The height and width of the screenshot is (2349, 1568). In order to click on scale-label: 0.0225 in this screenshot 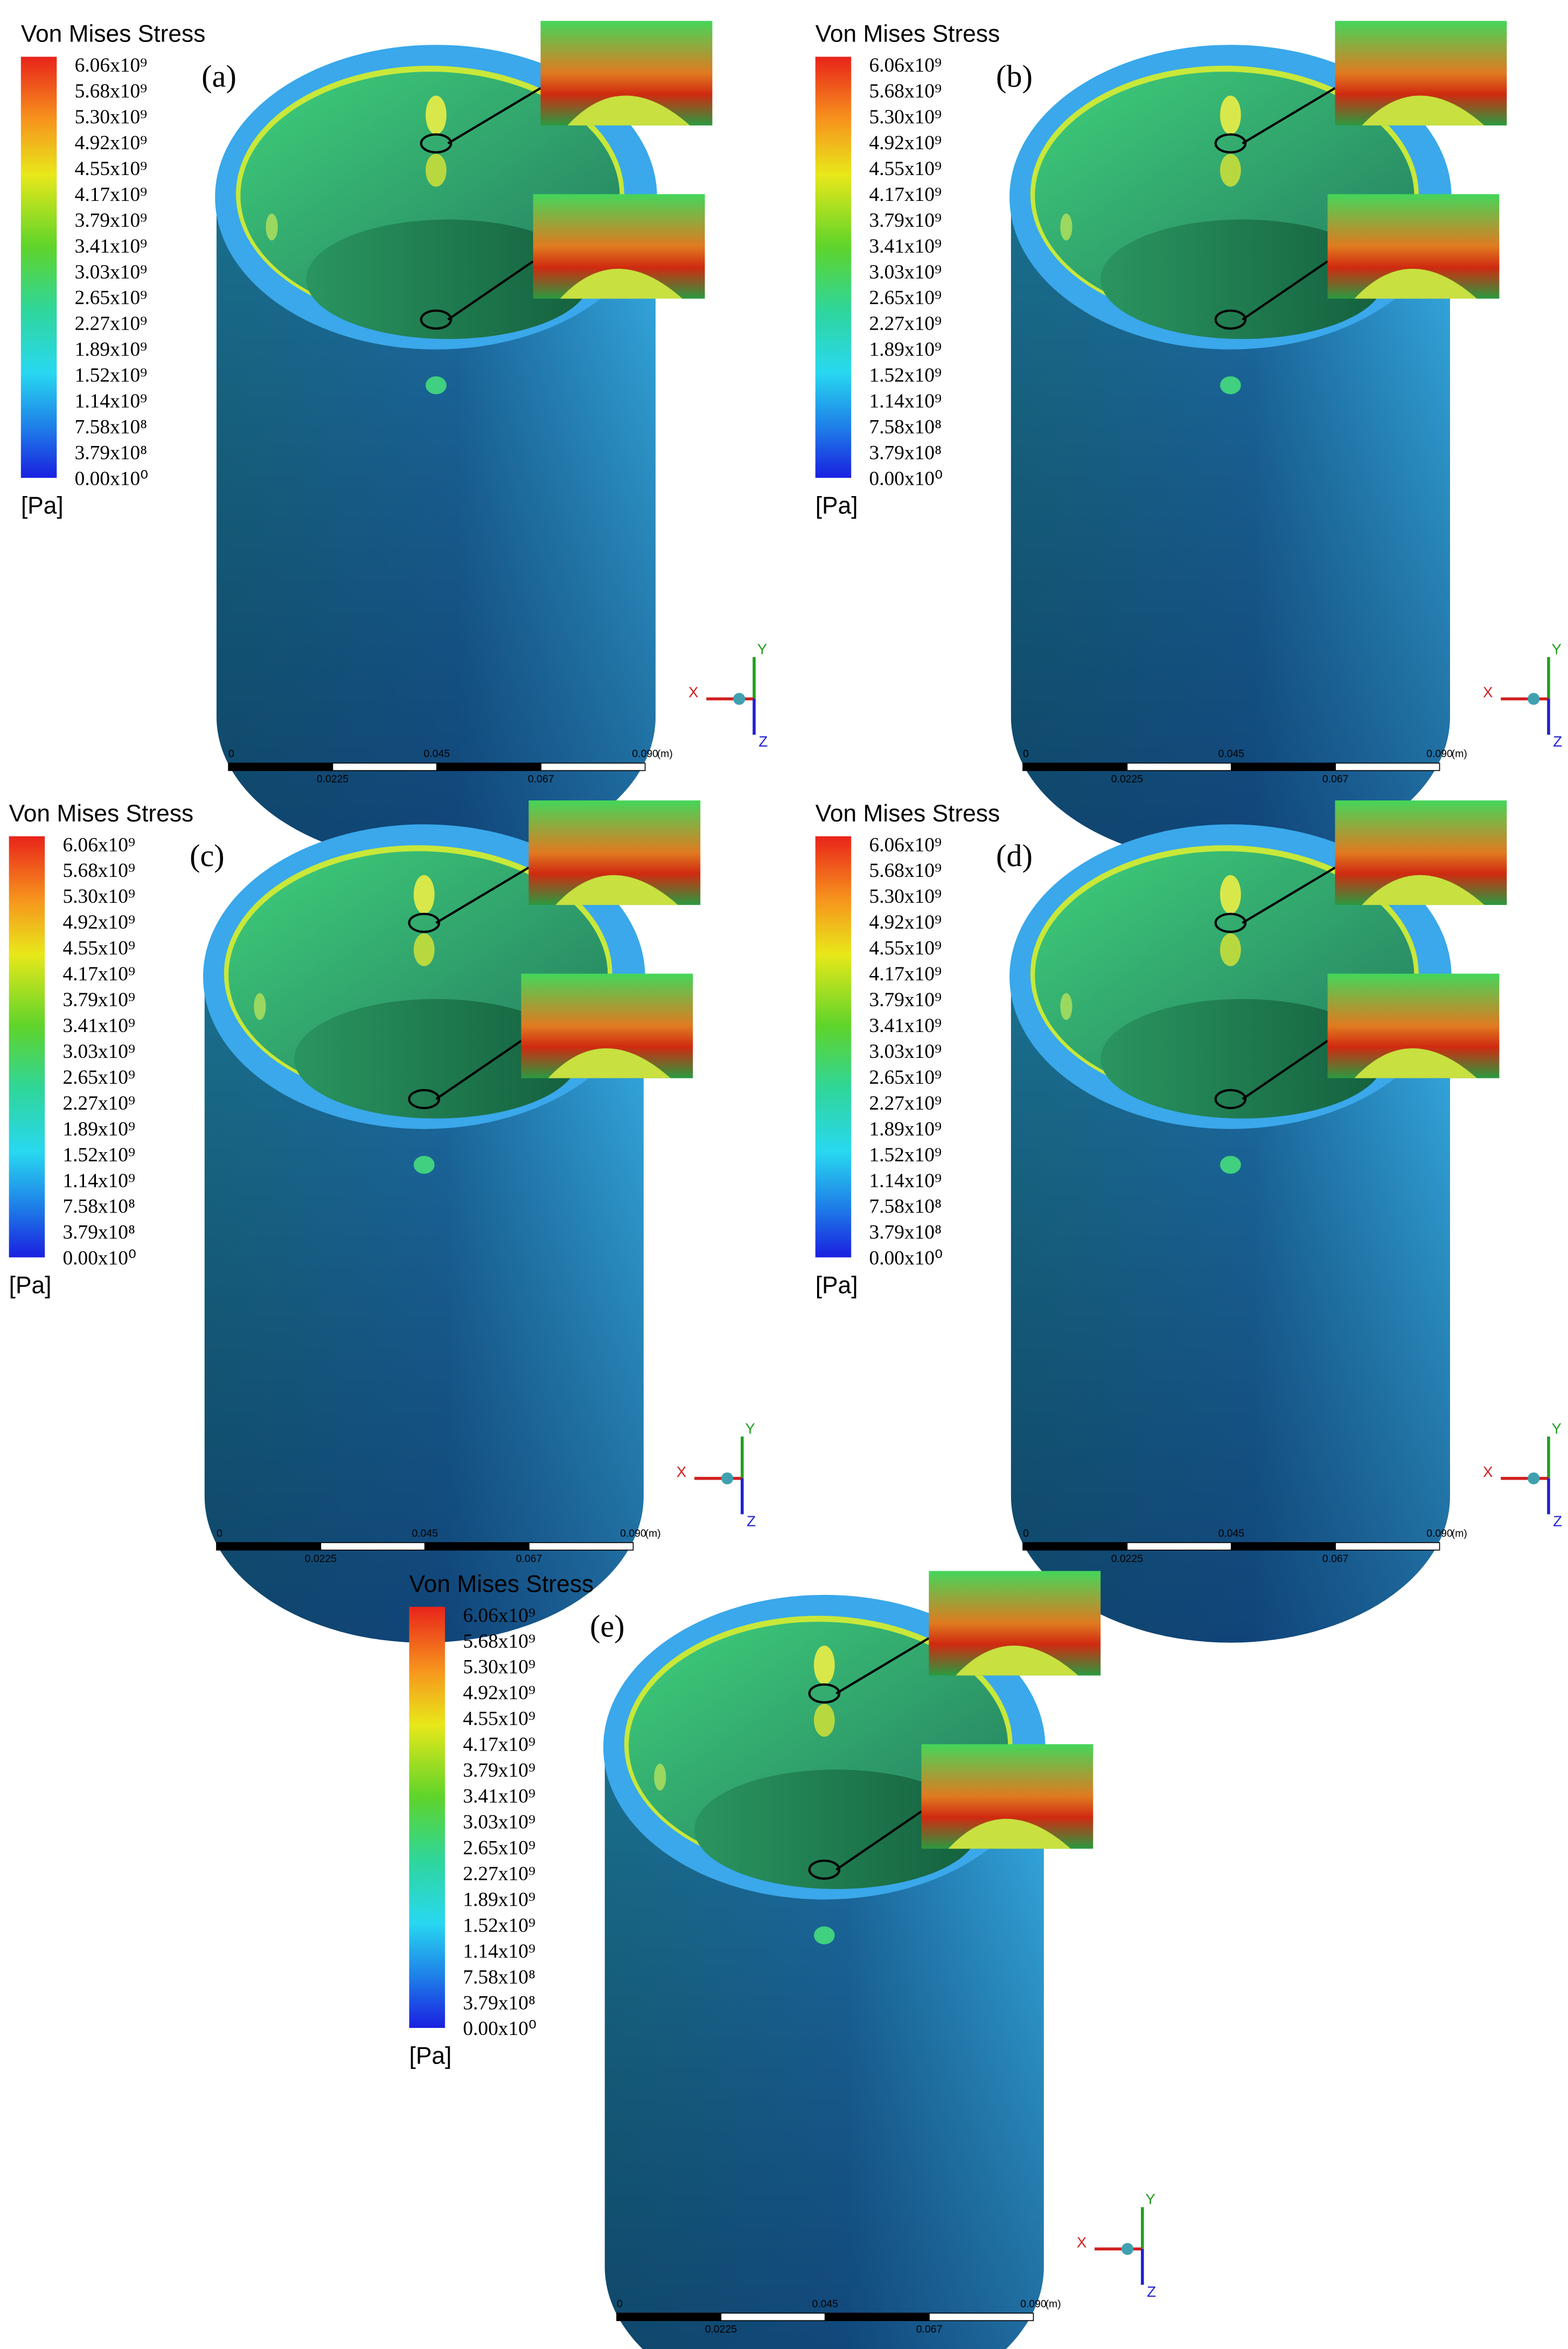, I will do `click(1127, 1559)`.